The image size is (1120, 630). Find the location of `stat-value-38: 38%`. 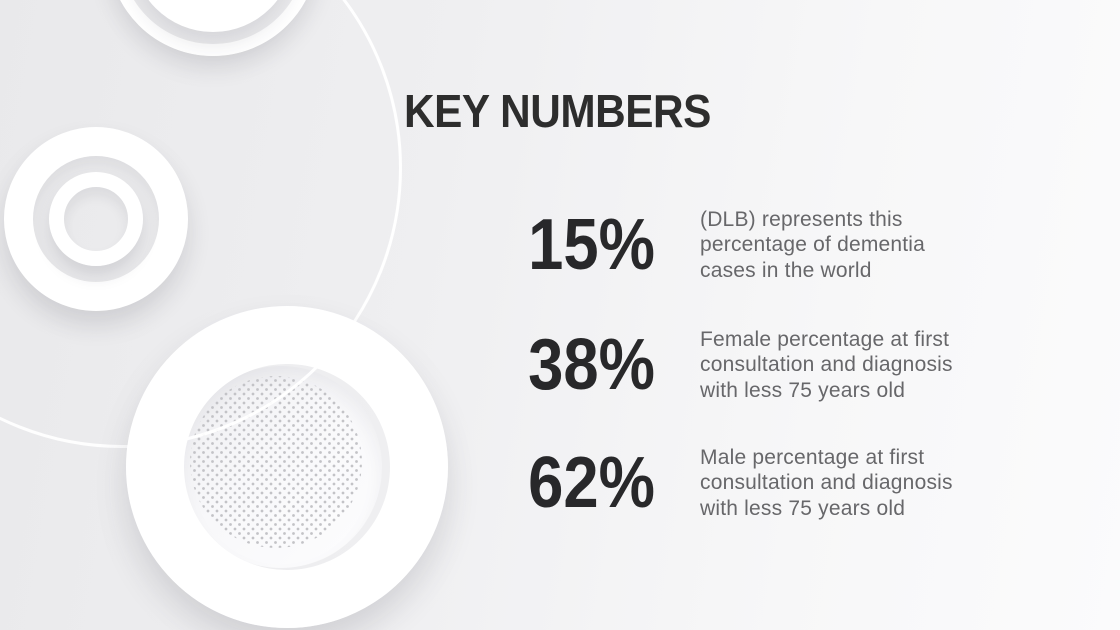

stat-value-38: 38% is located at coordinates (591, 365).